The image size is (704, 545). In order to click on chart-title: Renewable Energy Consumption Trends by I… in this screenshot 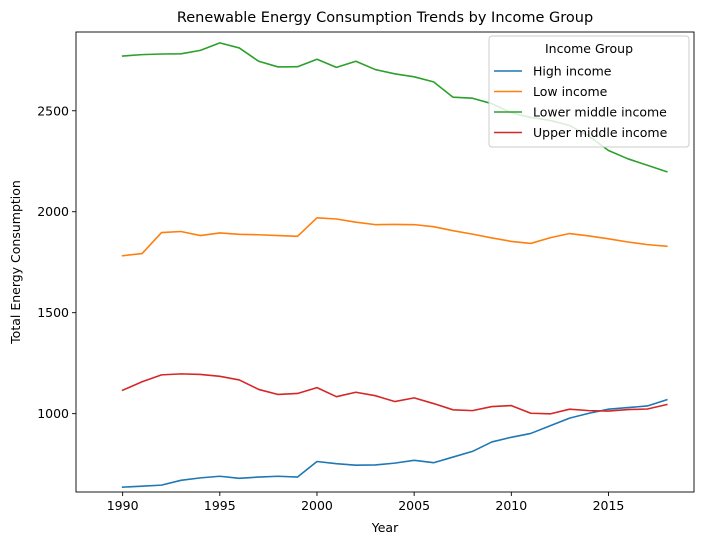, I will do `click(385, 18)`.